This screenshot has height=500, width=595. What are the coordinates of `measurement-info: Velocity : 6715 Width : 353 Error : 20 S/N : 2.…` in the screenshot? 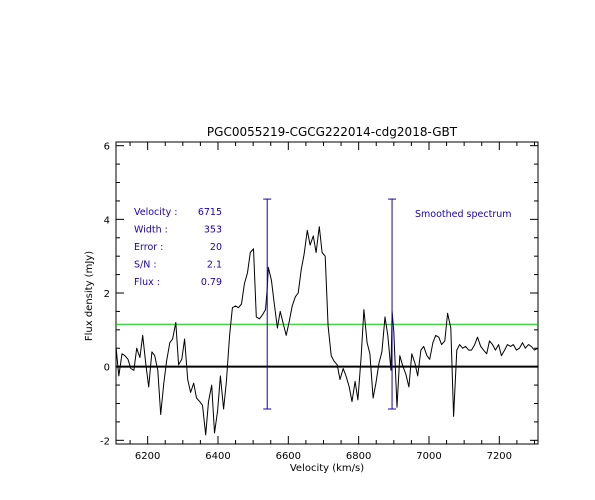 It's located at (178, 247).